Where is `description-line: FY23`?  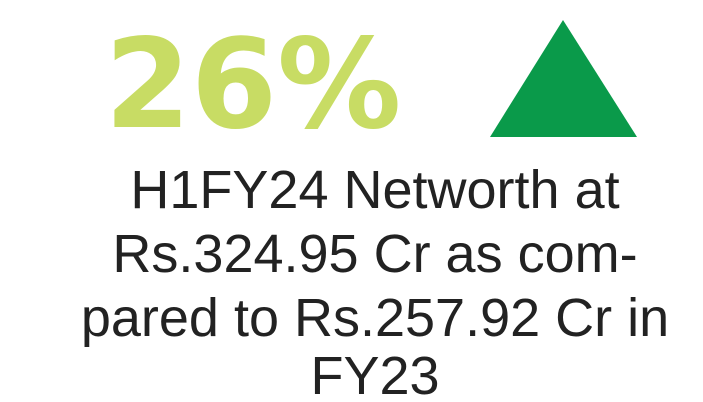 description-line: FY23 is located at coordinates (374, 374).